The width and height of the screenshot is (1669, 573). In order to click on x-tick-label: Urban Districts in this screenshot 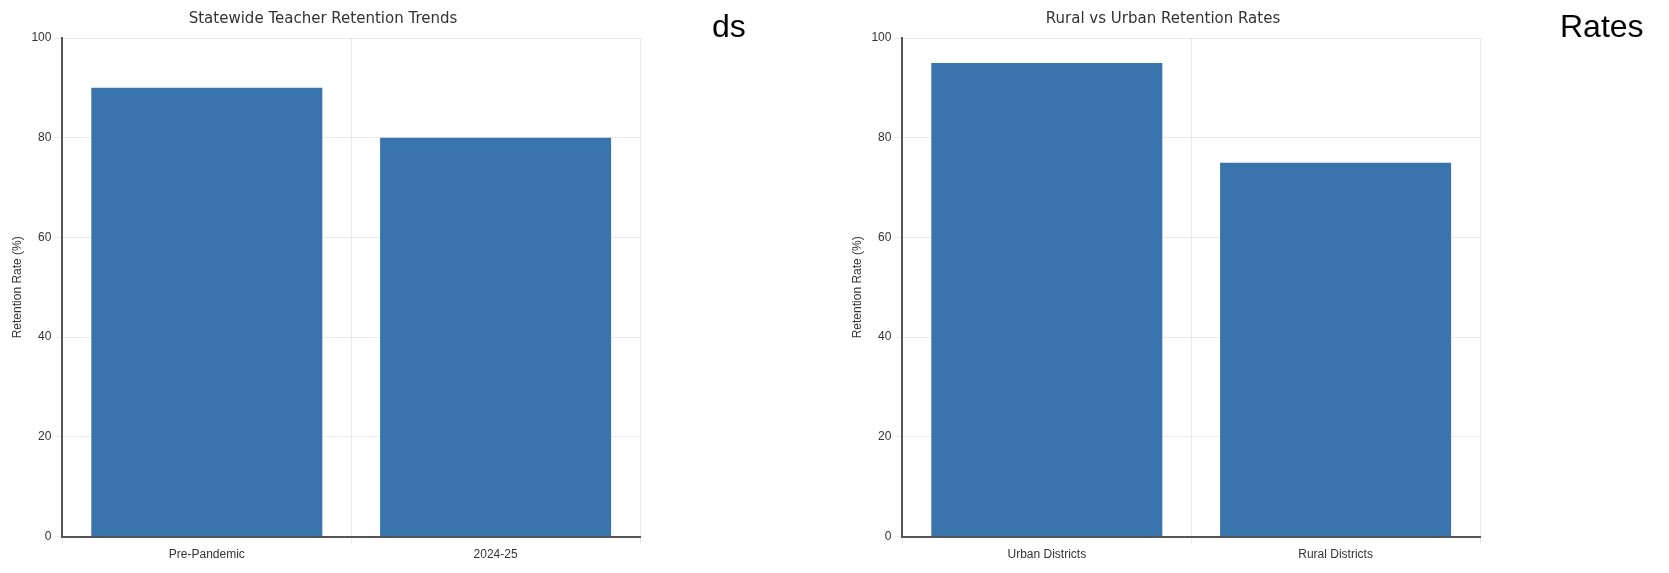, I will do `click(1047, 554)`.